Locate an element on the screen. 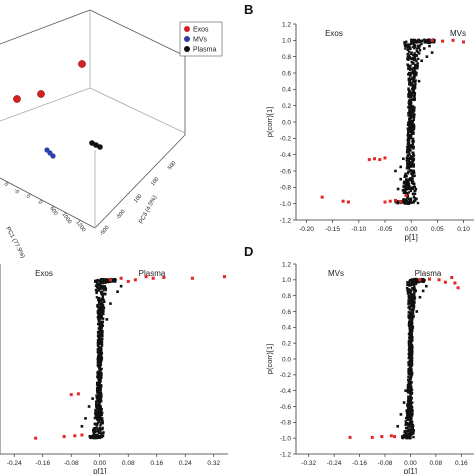 This screenshot has width=474, height=474. x-tick-label: -0.20 is located at coordinates (306, 229).